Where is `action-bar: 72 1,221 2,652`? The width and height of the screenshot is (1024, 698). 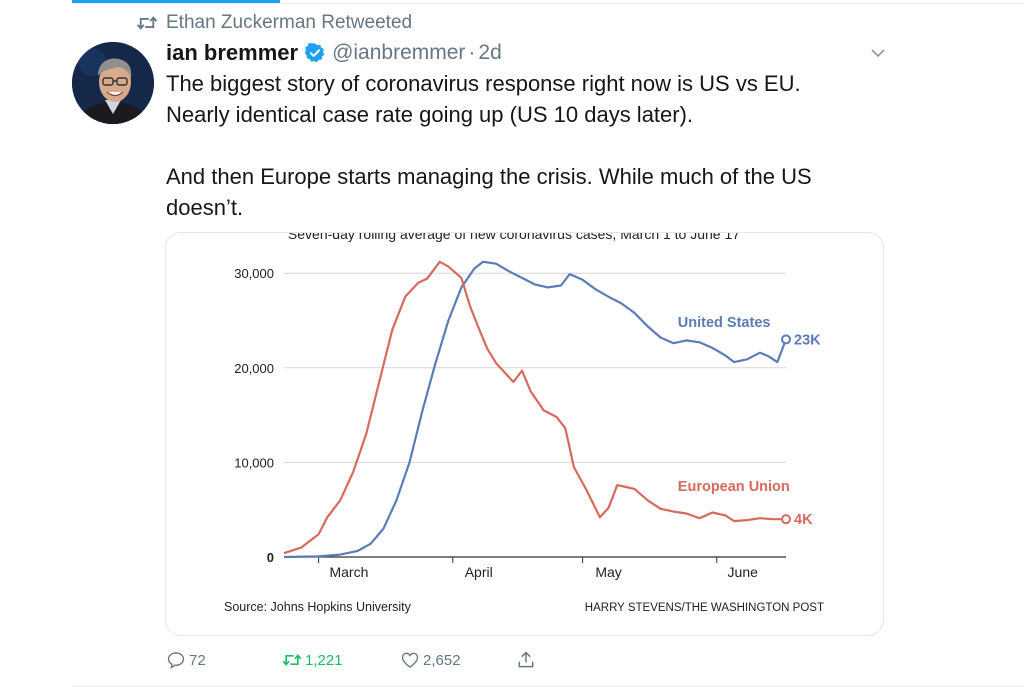
action-bar: 72 1,221 2,652 is located at coordinates (526, 661).